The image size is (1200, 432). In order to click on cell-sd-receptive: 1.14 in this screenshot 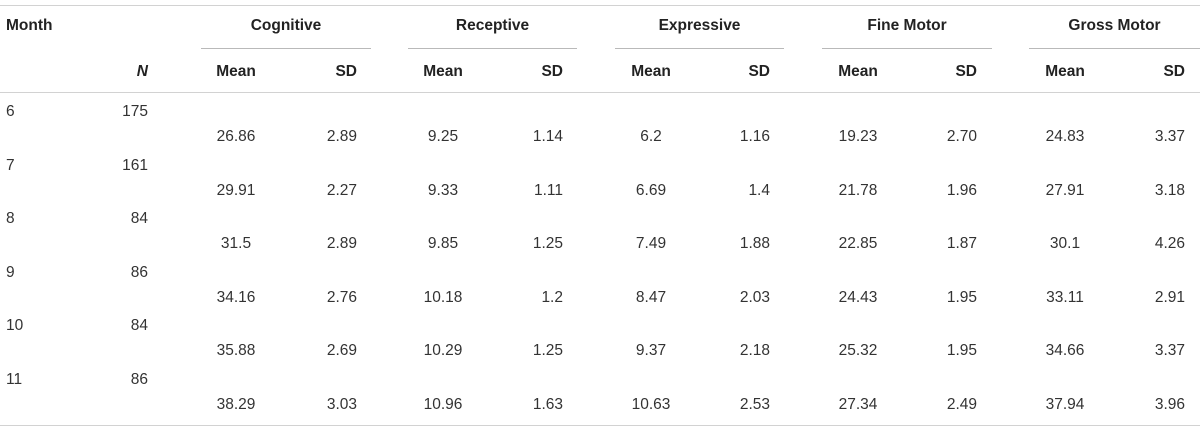, I will do `click(547, 136)`.